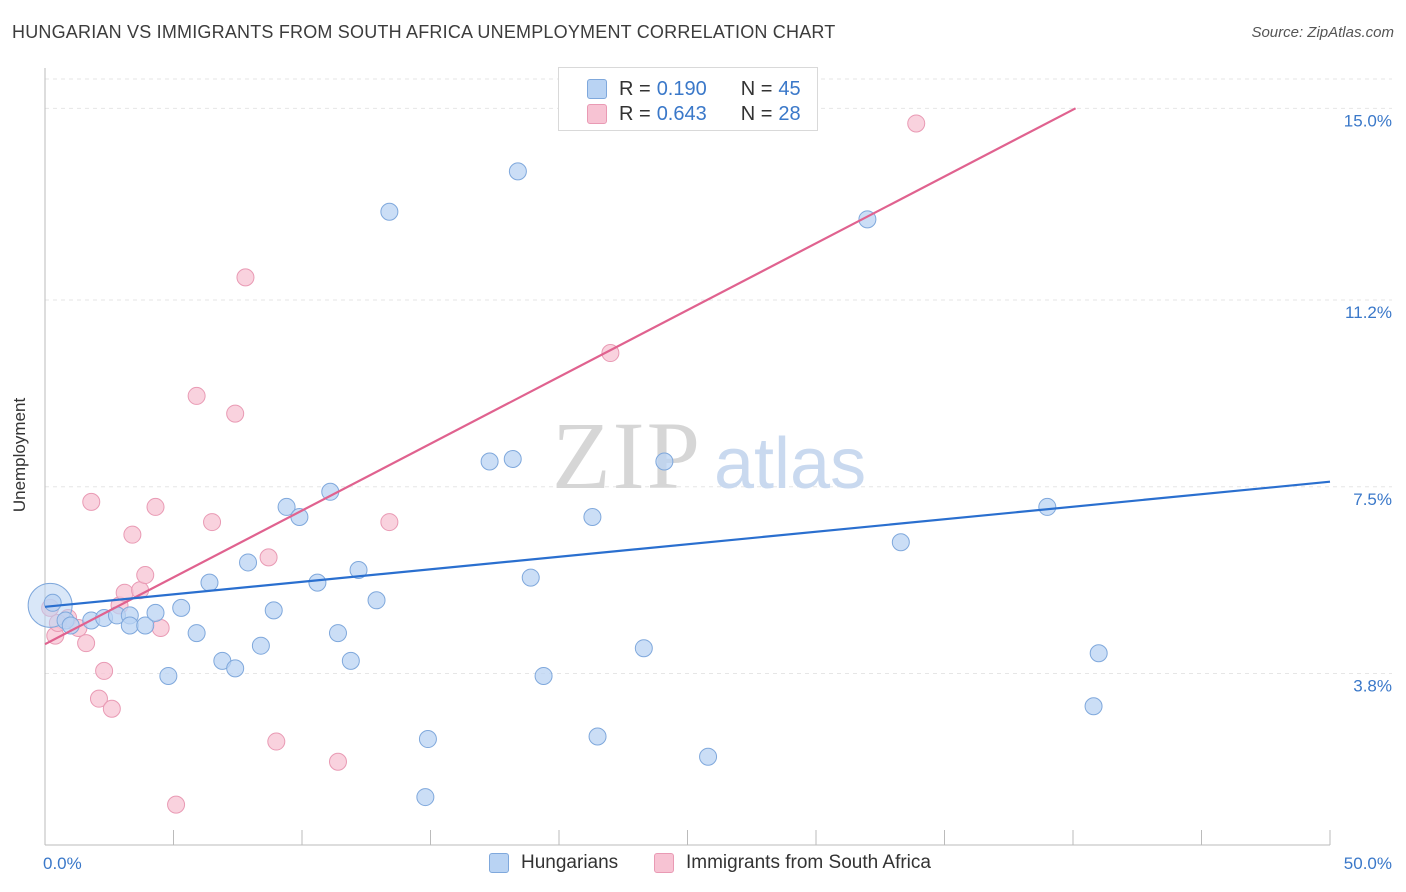 The height and width of the screenshot is (892, 1406). What do you see at coordinates (1368, 863) in the screenshot?
I see `x-tick-label: 50.0%` at bounding box center [1368, 863].